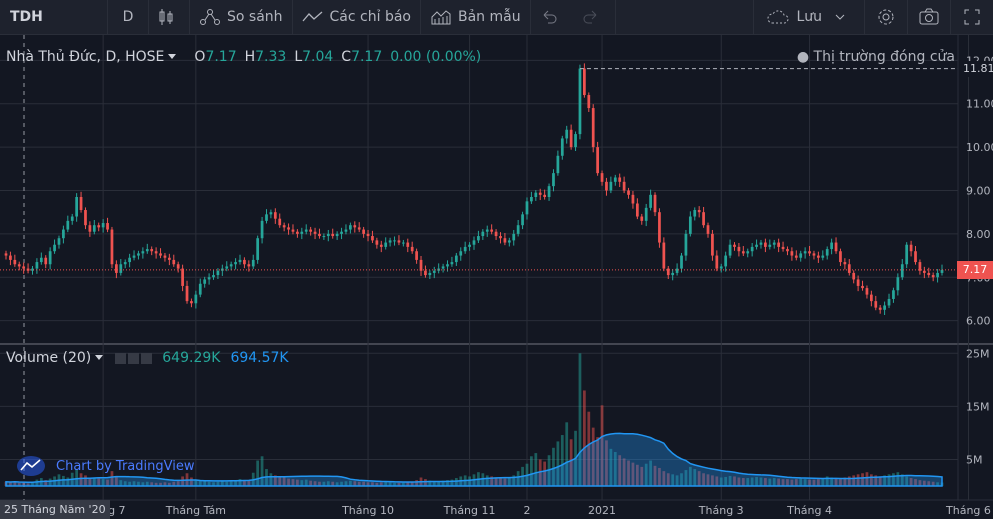 The width and height of the screenshot is (993, 519). Describe the element at coordinates (105, 466) in the screenshot. I see `tradingview-credit: Chart by TradingView` at that location.